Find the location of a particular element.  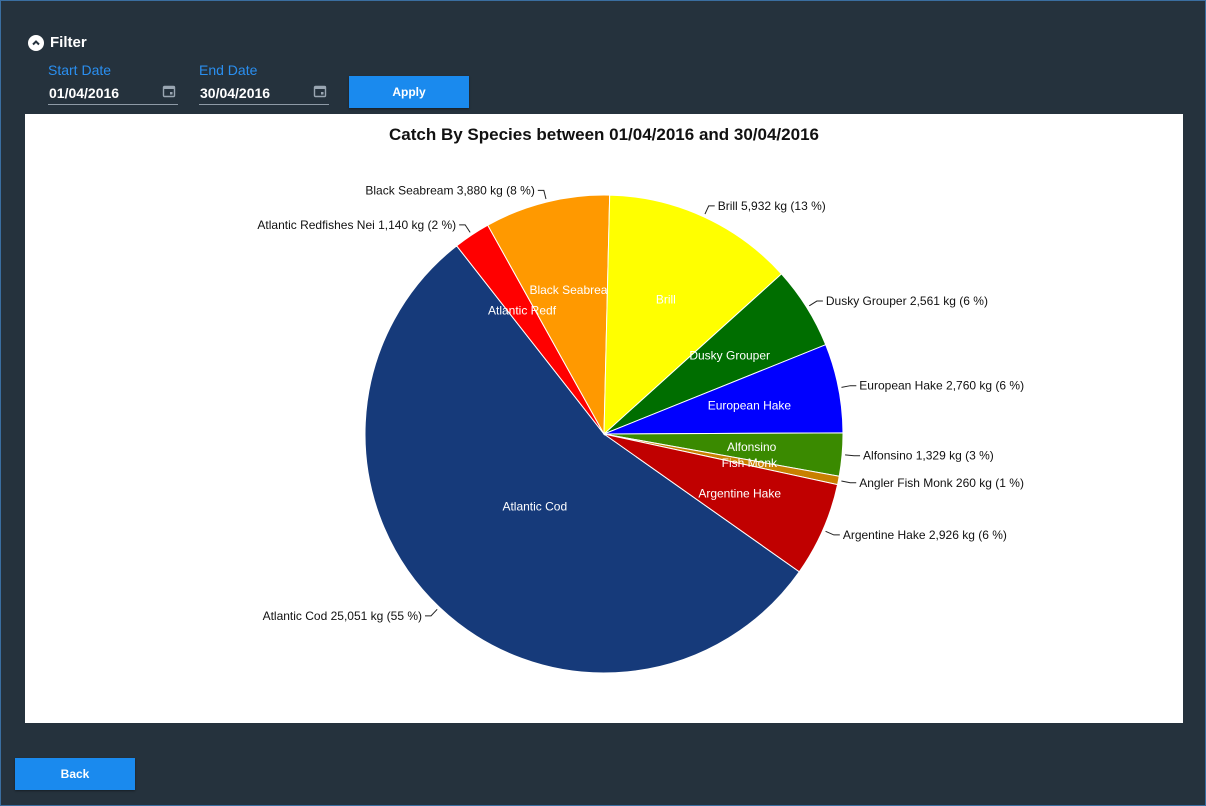

slice-inner-label: Black Seabrea is located at coordinates (568, 290).